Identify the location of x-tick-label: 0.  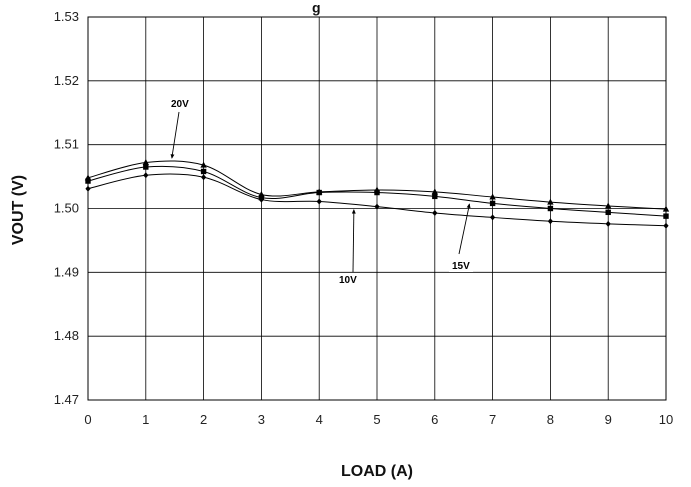
(87, 419).